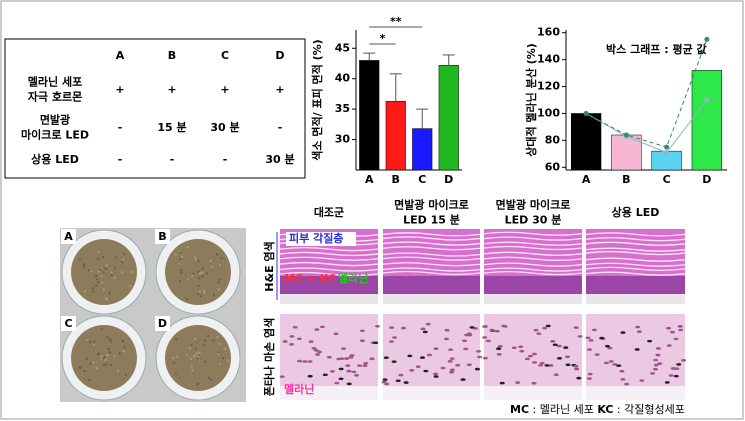 This screenshot has height=421, width=745. Describe the element at coordinates (563, 409) in the screenshot. I see `footer-part: : 멜라닌 세포` at that location.